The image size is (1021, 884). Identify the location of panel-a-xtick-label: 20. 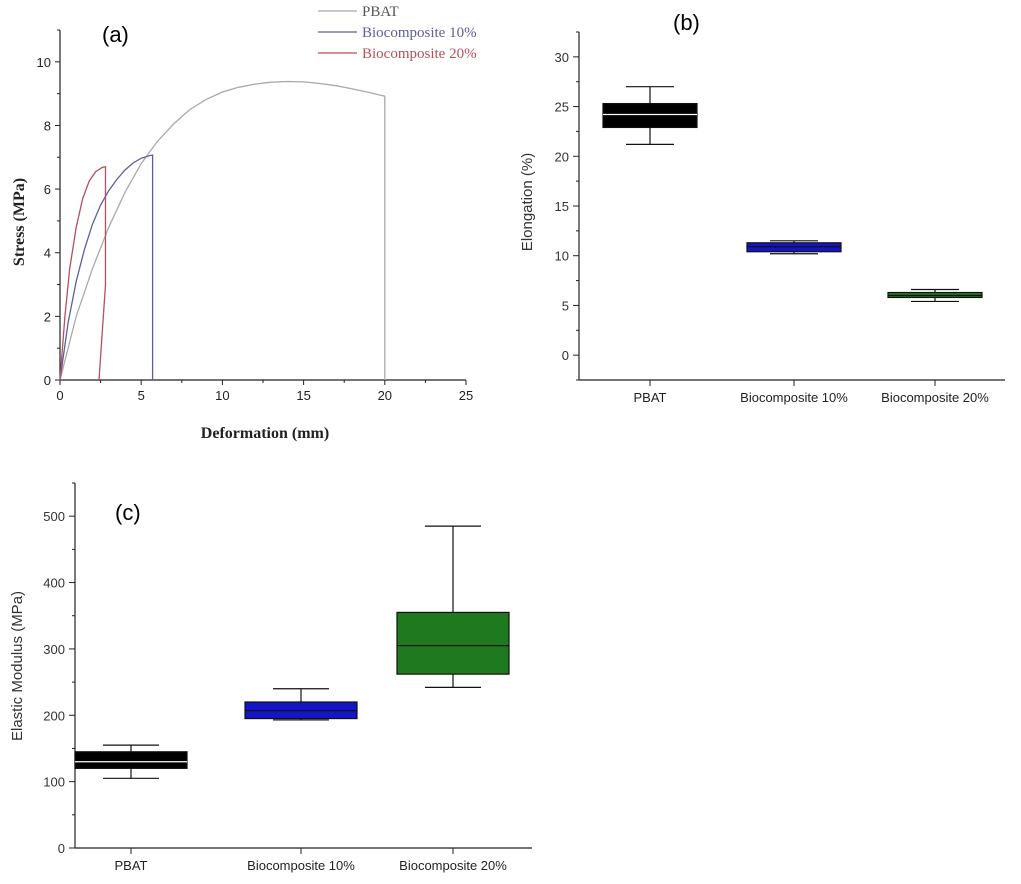
(385, 395).